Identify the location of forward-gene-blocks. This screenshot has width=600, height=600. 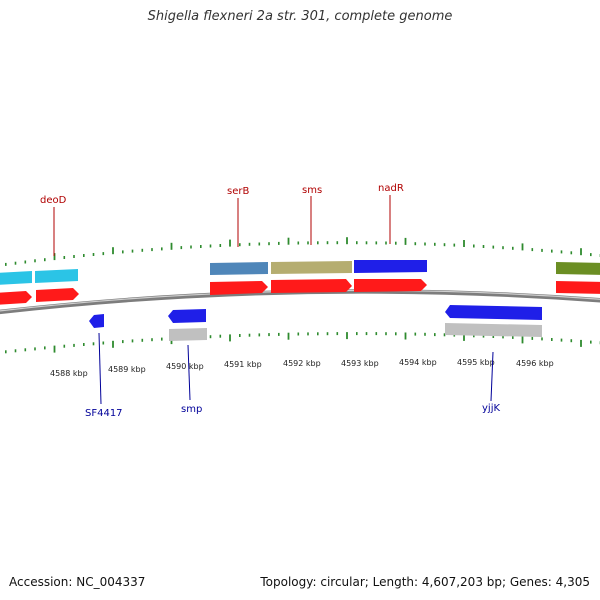
(300, 272).